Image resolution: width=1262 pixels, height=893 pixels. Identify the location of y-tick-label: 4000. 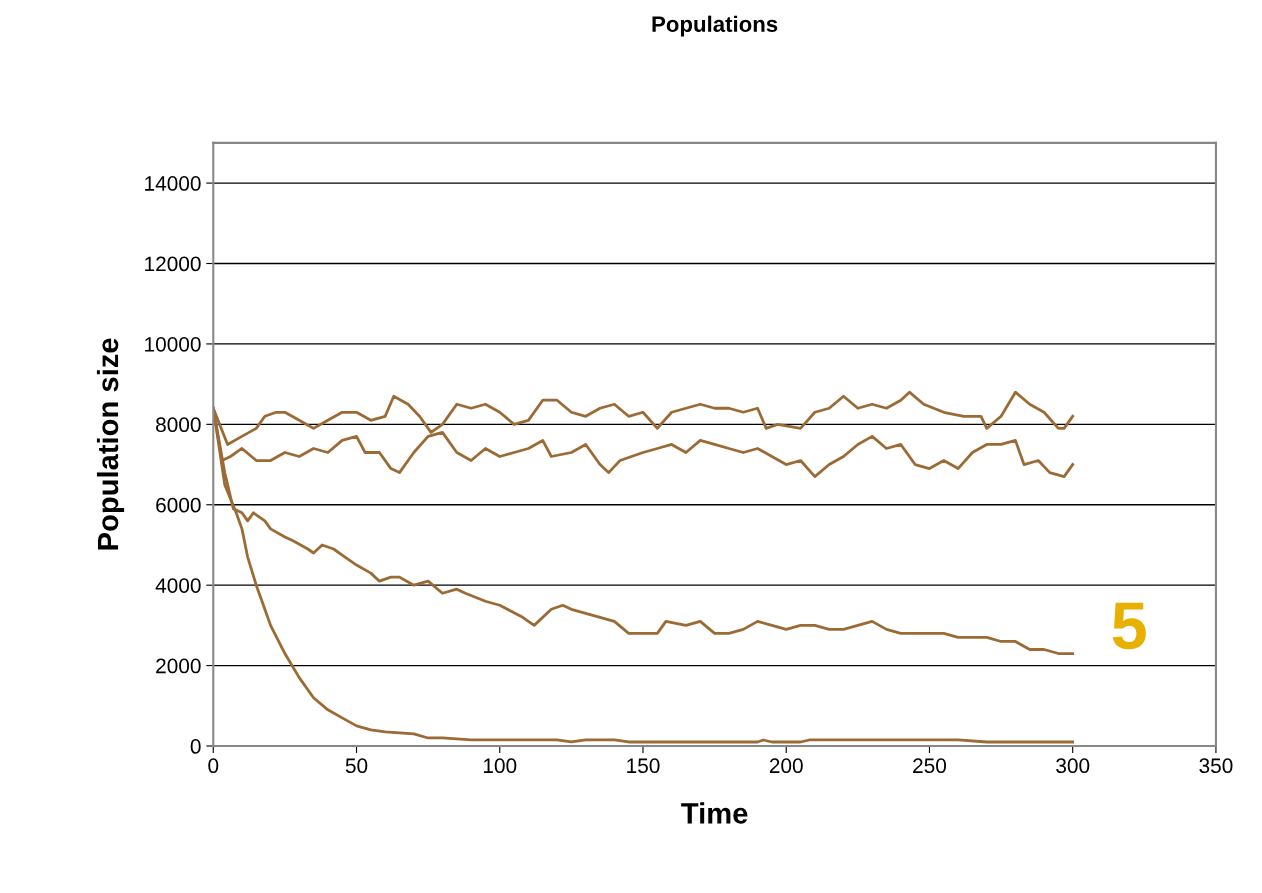
(178, 585).